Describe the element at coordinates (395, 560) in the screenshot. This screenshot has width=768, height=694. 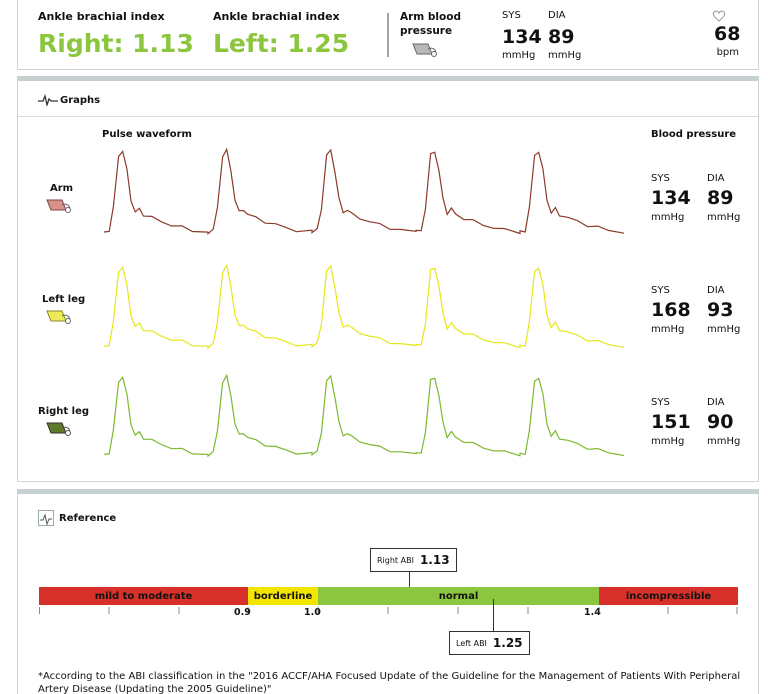
I see `right-abi-callout-label: Right ABI` at that location.